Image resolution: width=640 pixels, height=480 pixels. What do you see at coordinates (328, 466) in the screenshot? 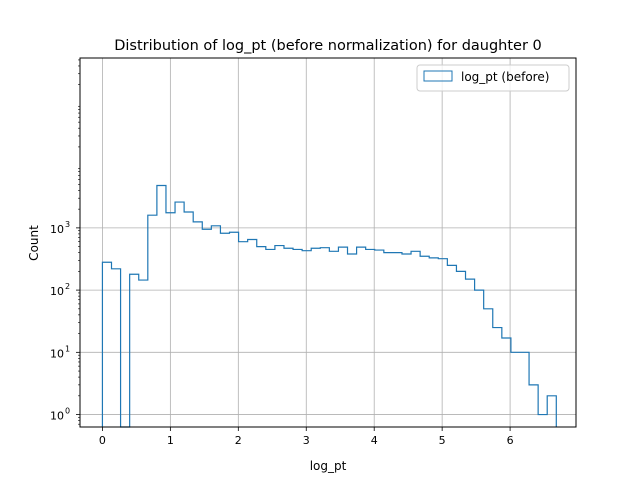
I see `x-axis-label: log_pt` at bounding box center [328, 466].